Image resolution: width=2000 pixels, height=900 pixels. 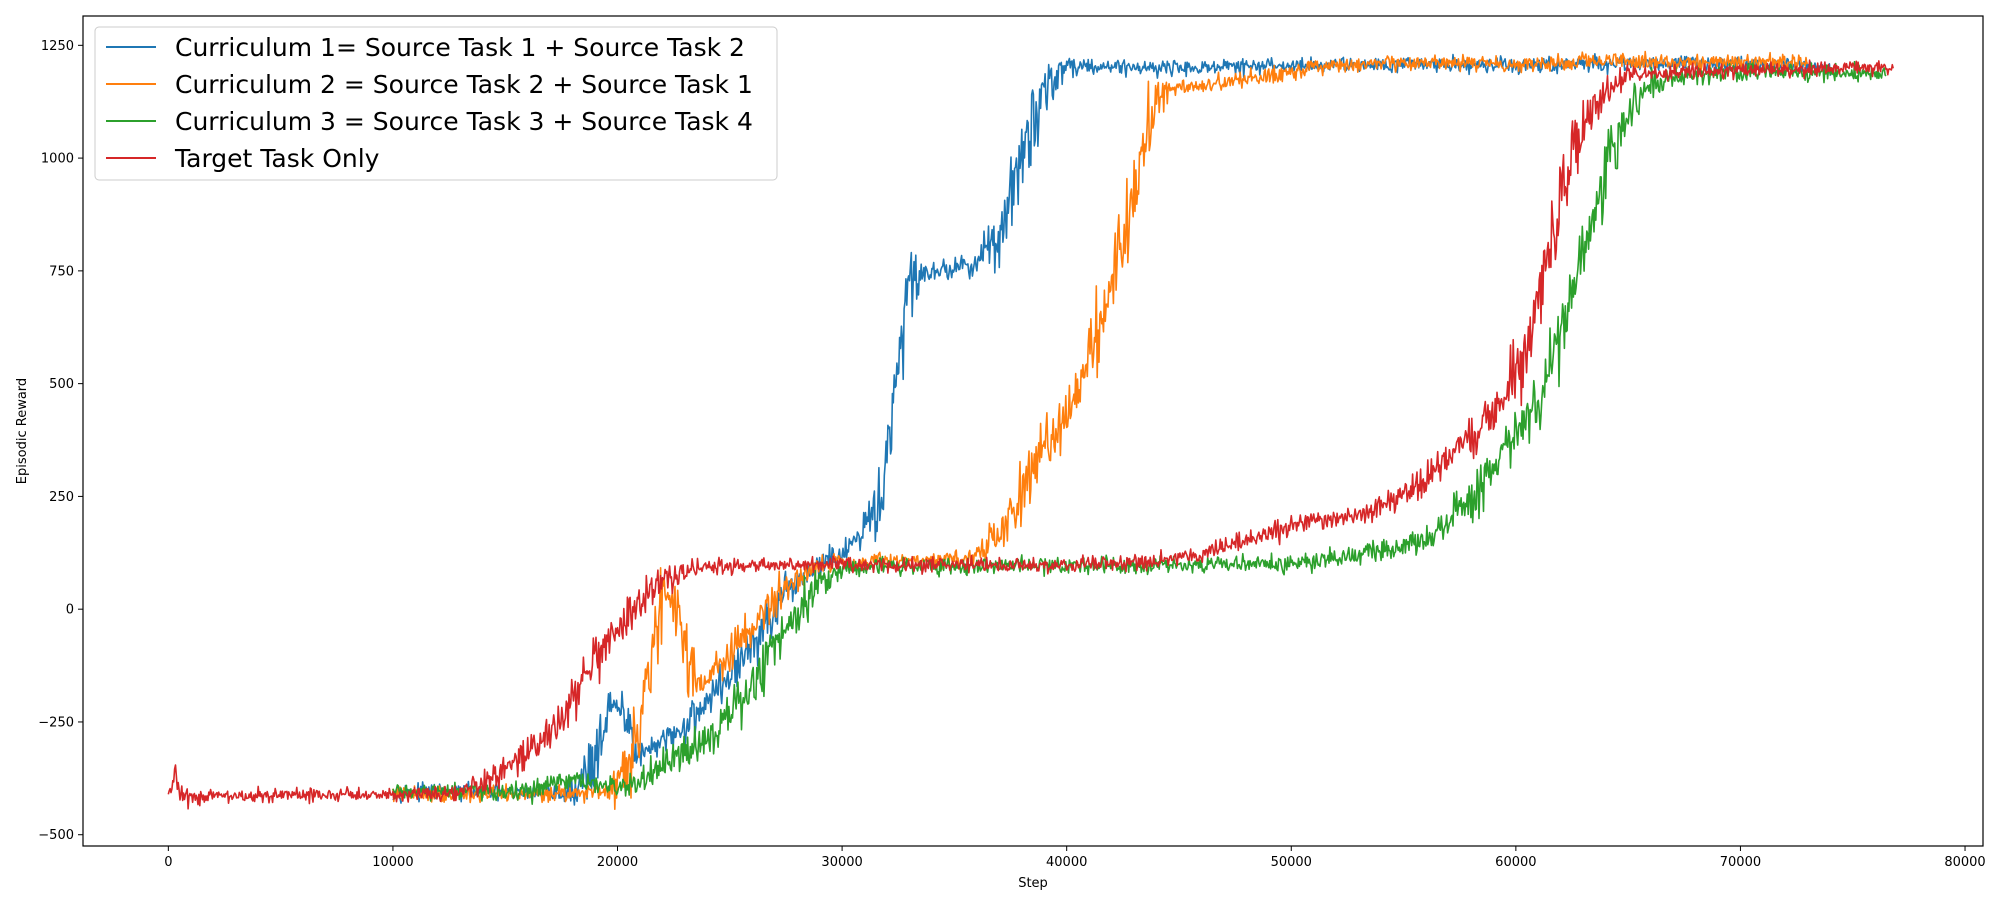 What do you see at coordinates (61, 497) in the screenshot?
I see `y-tick-label: 250` at bounding box center [61, 497].